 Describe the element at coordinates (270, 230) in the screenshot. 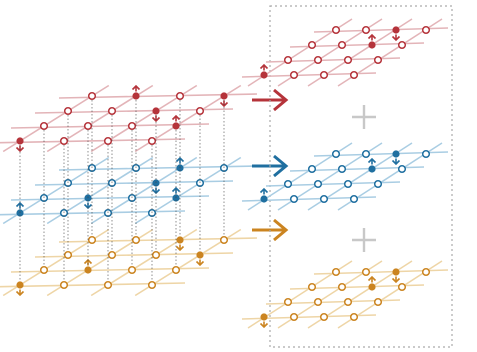

I see `arrow-to-orange-plane` at that location.